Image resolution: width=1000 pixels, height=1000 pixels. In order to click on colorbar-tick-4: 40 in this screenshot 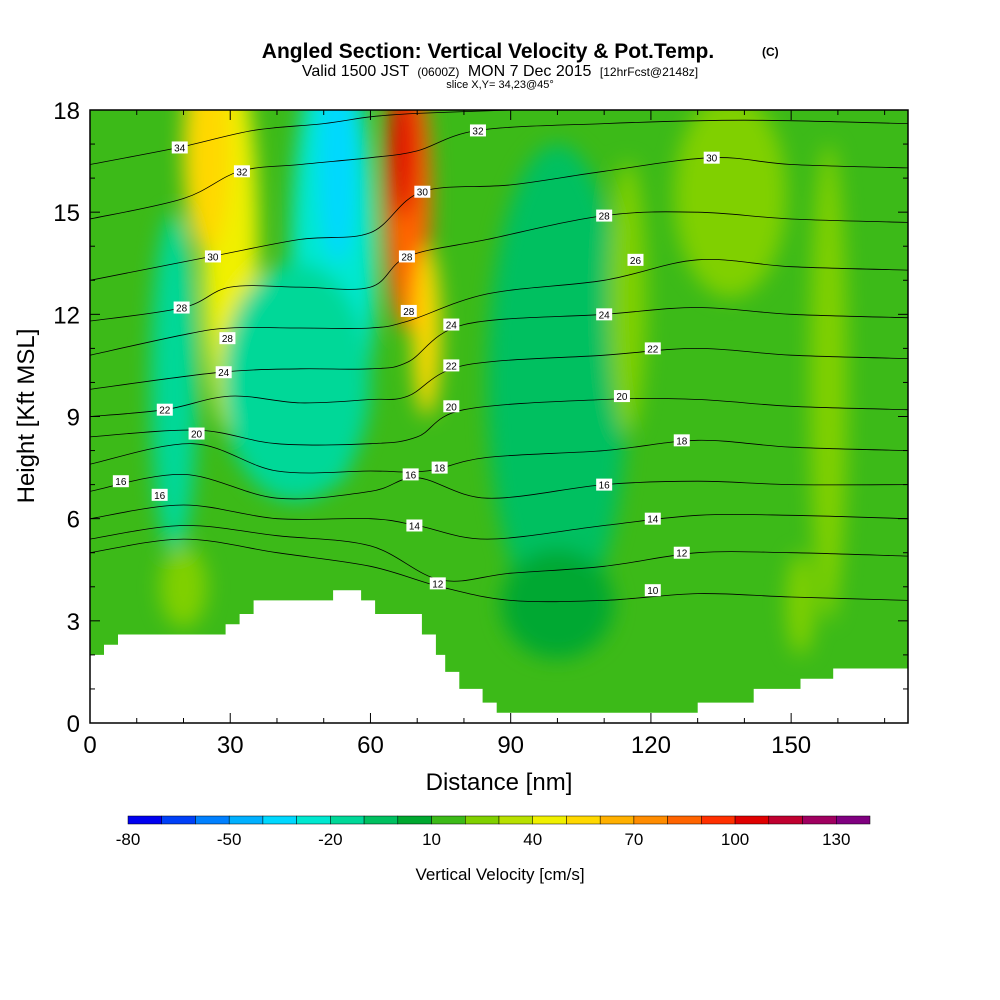, I will do `click(532, 839)`.